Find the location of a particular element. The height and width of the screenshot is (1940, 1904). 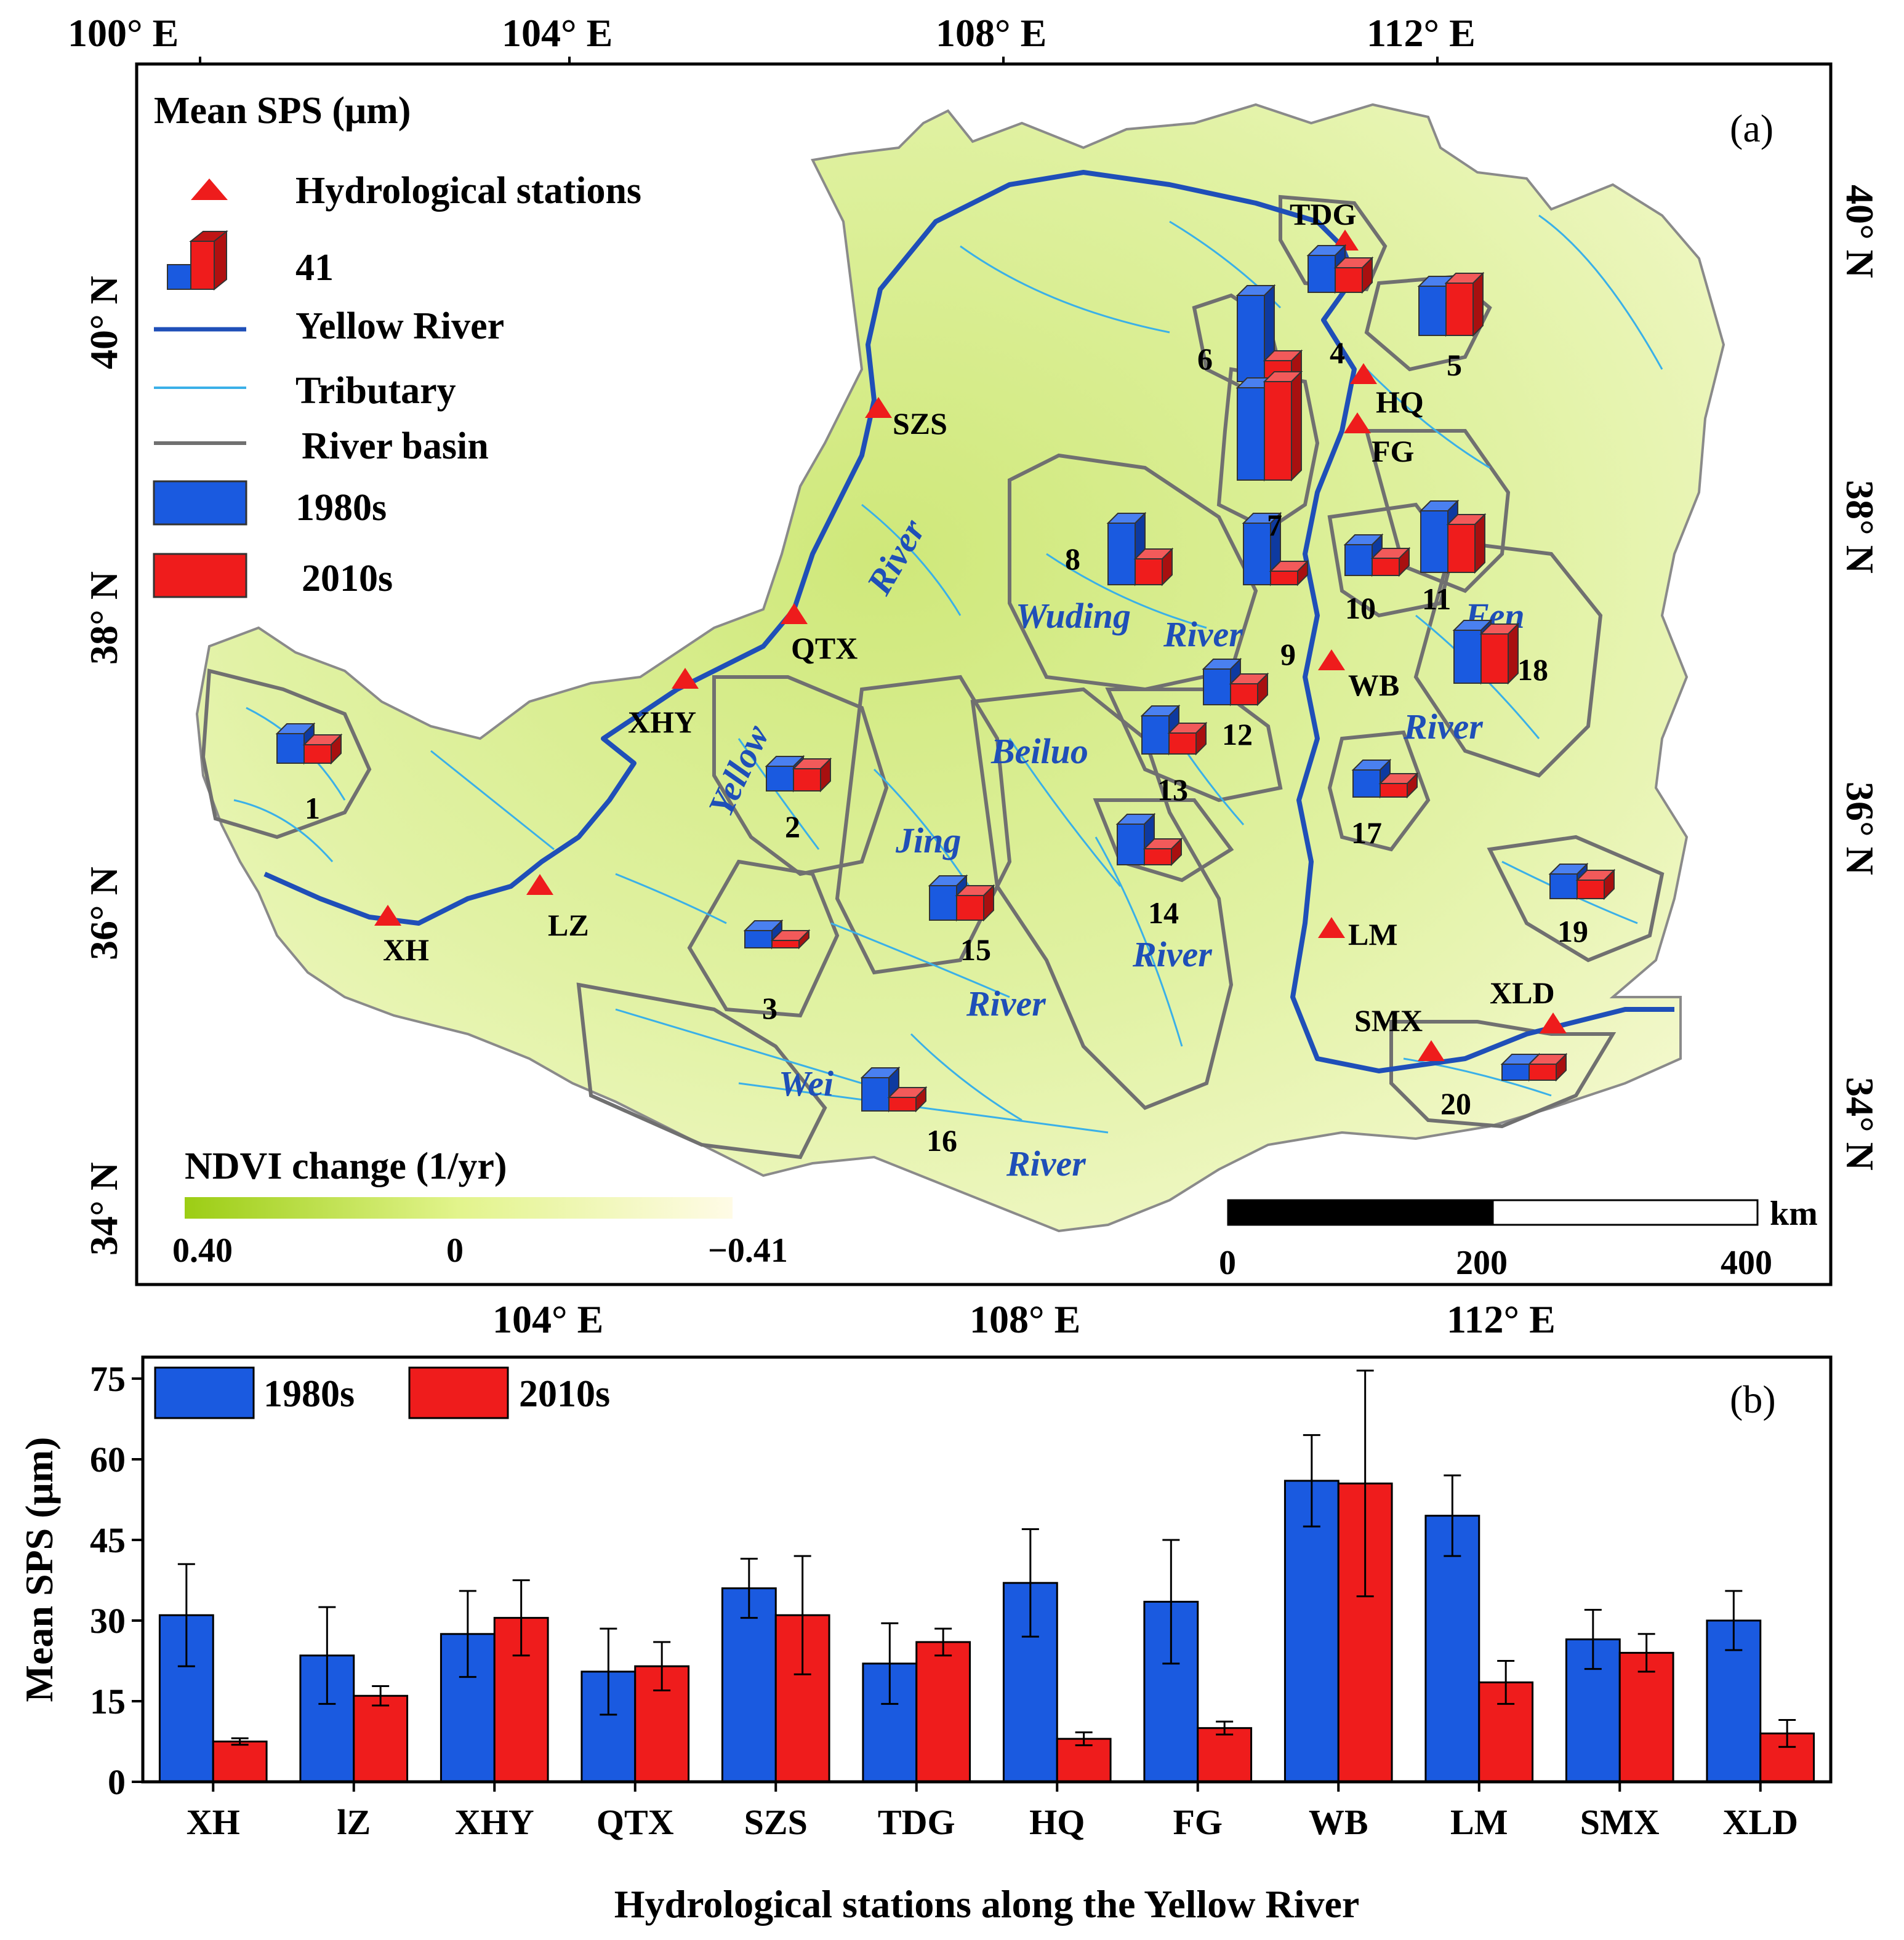

bottom-tick-108: 108° E is located at coordinates (1025, 1319).